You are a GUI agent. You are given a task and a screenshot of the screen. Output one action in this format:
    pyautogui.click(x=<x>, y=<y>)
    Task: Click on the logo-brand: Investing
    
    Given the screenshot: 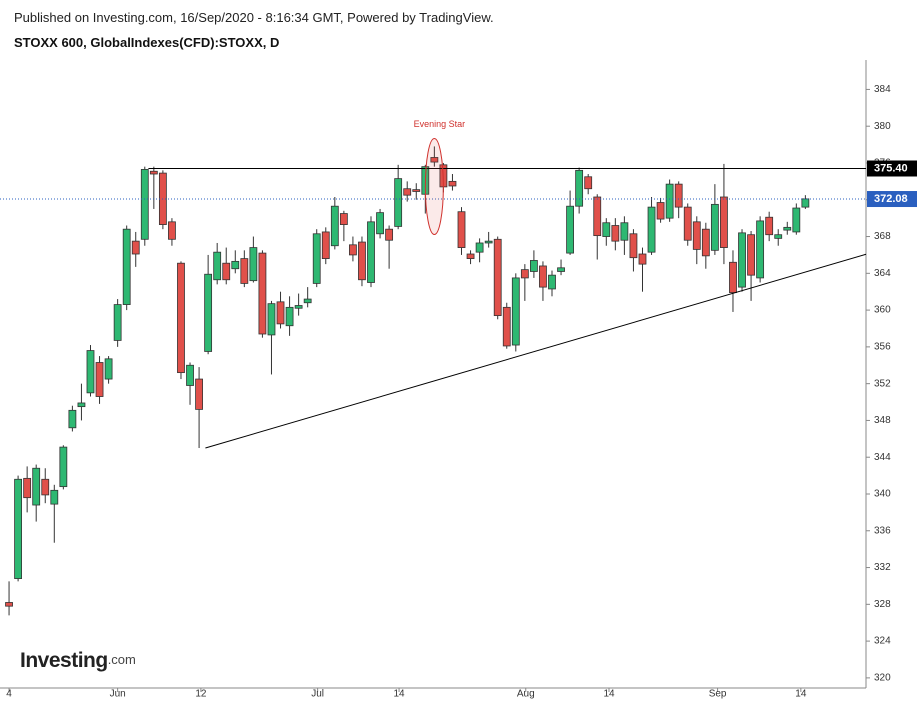 What is the action you would take?
    pyautogui.click(x=64, y=660)
    